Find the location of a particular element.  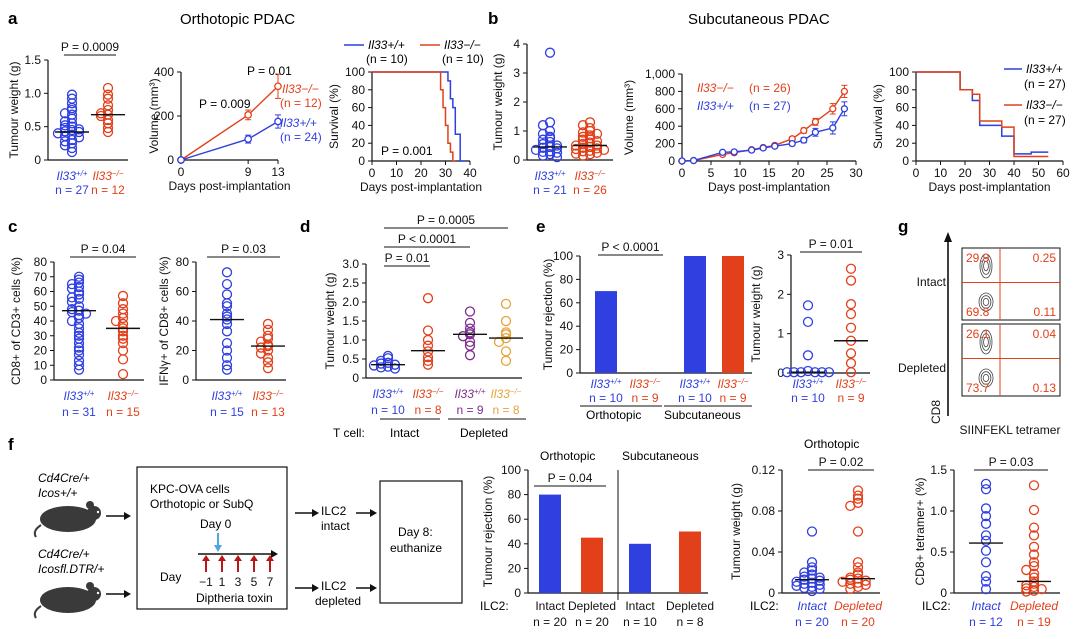

g_tetramer-y-tick-label: 0 is located at coordinates (943, 593).